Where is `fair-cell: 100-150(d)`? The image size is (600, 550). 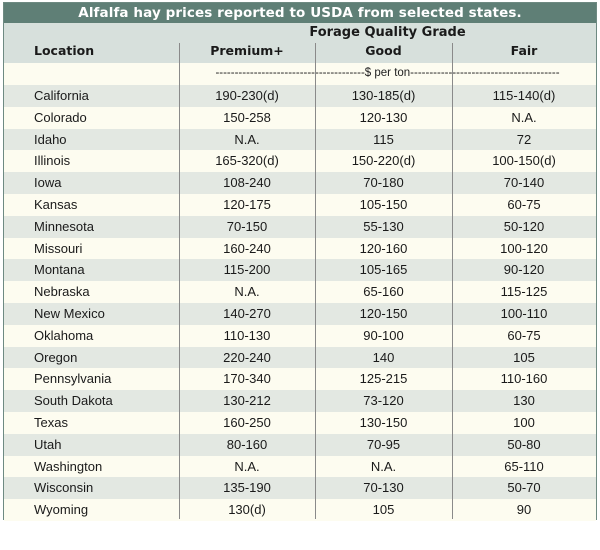
fair-cell: 100-150(d) is located at coordinates (524, 161).